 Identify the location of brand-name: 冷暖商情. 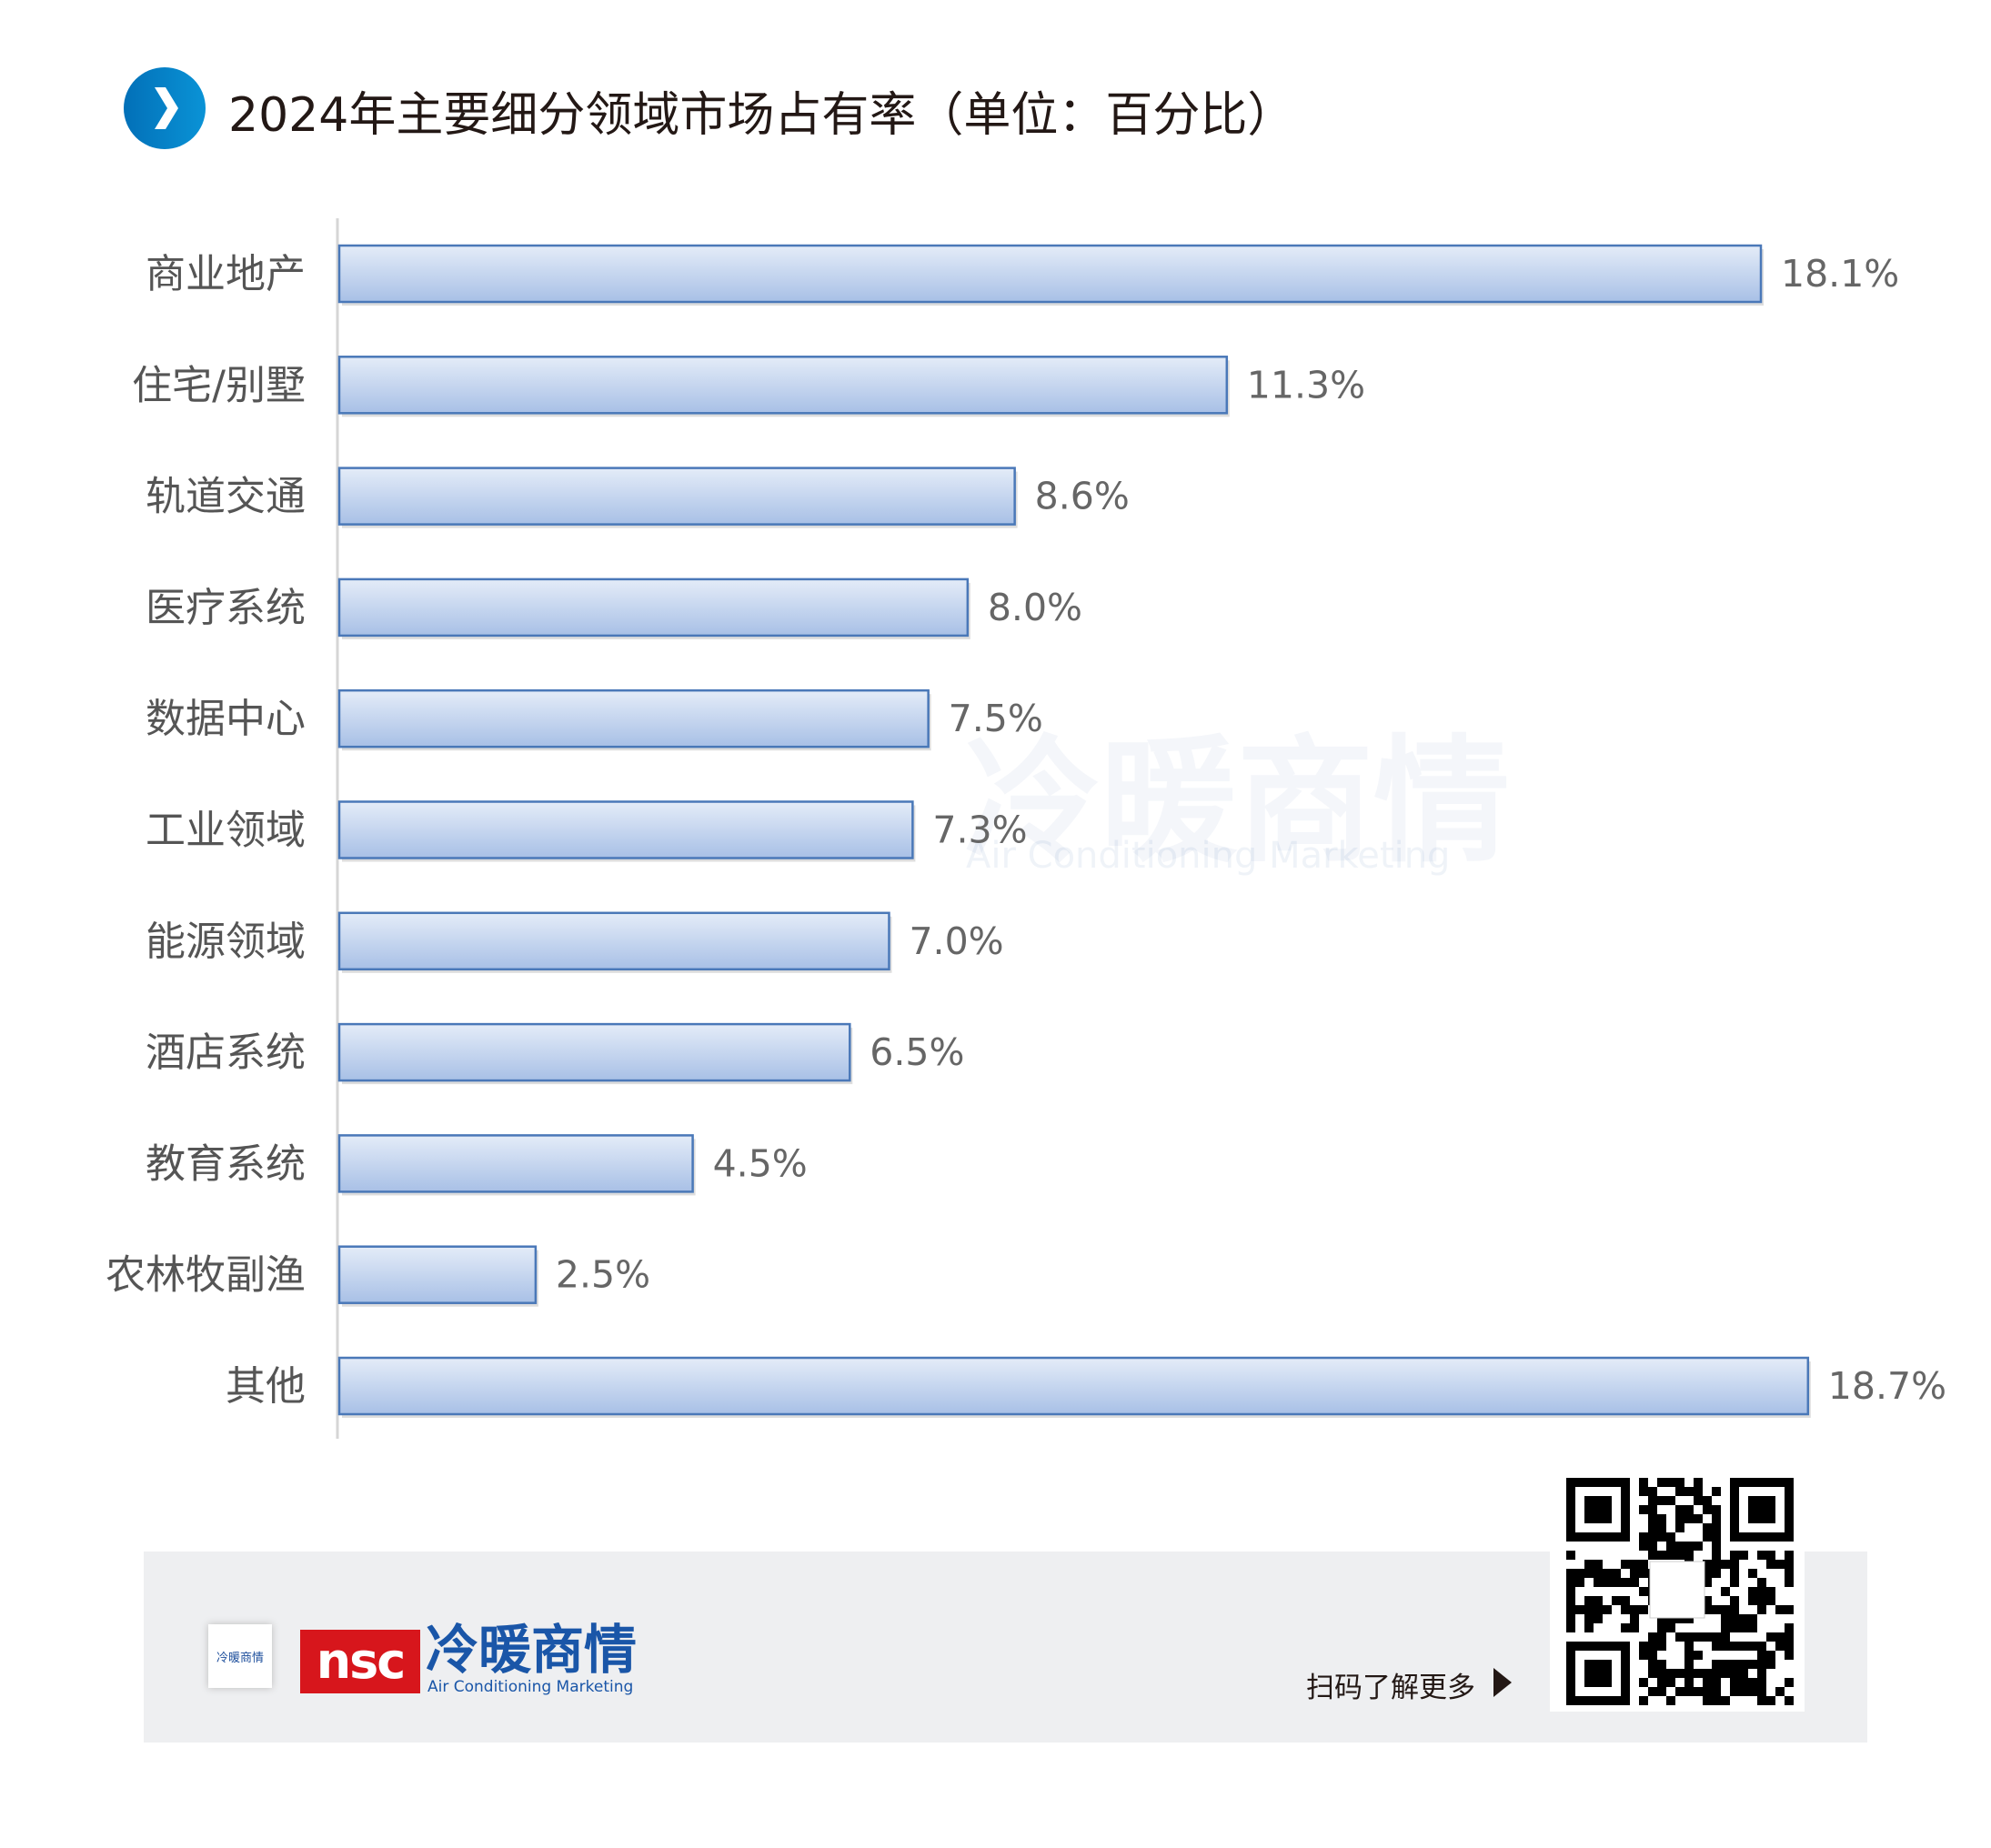
(532, 1650).